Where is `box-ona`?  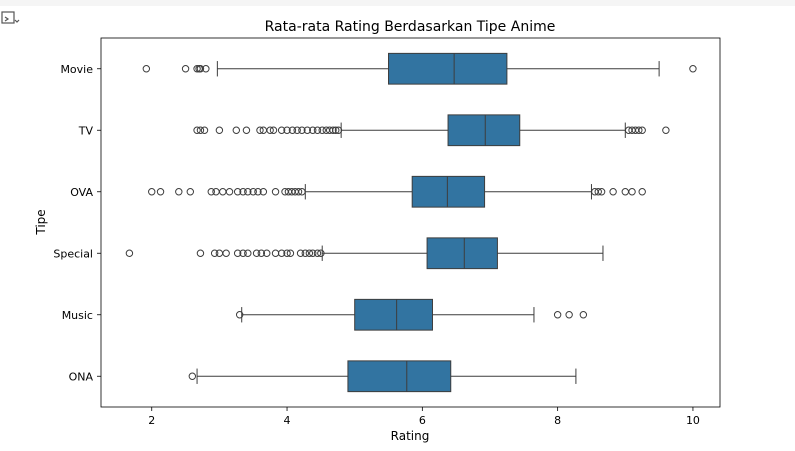 box-ona is located at coordinates (399, 376).